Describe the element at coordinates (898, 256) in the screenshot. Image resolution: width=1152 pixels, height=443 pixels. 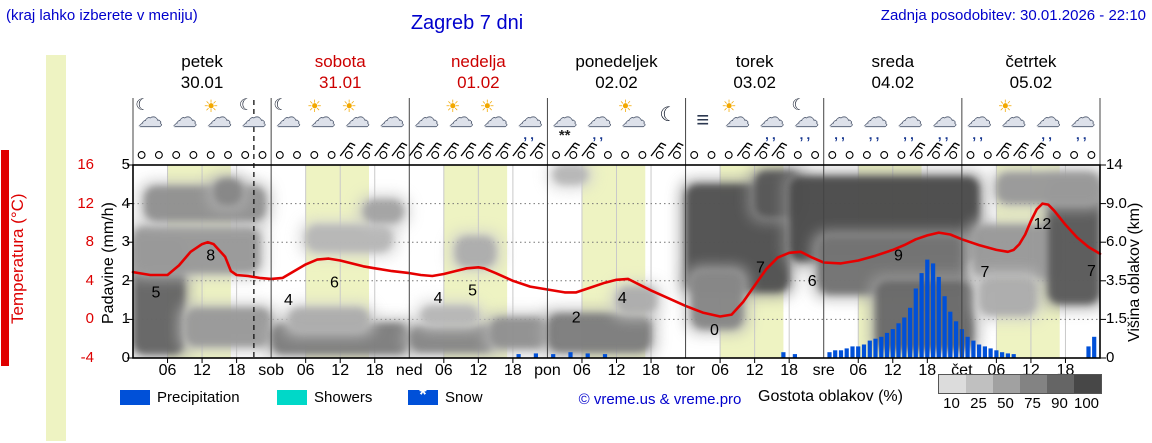
I see `svg-text: 9` at that location.